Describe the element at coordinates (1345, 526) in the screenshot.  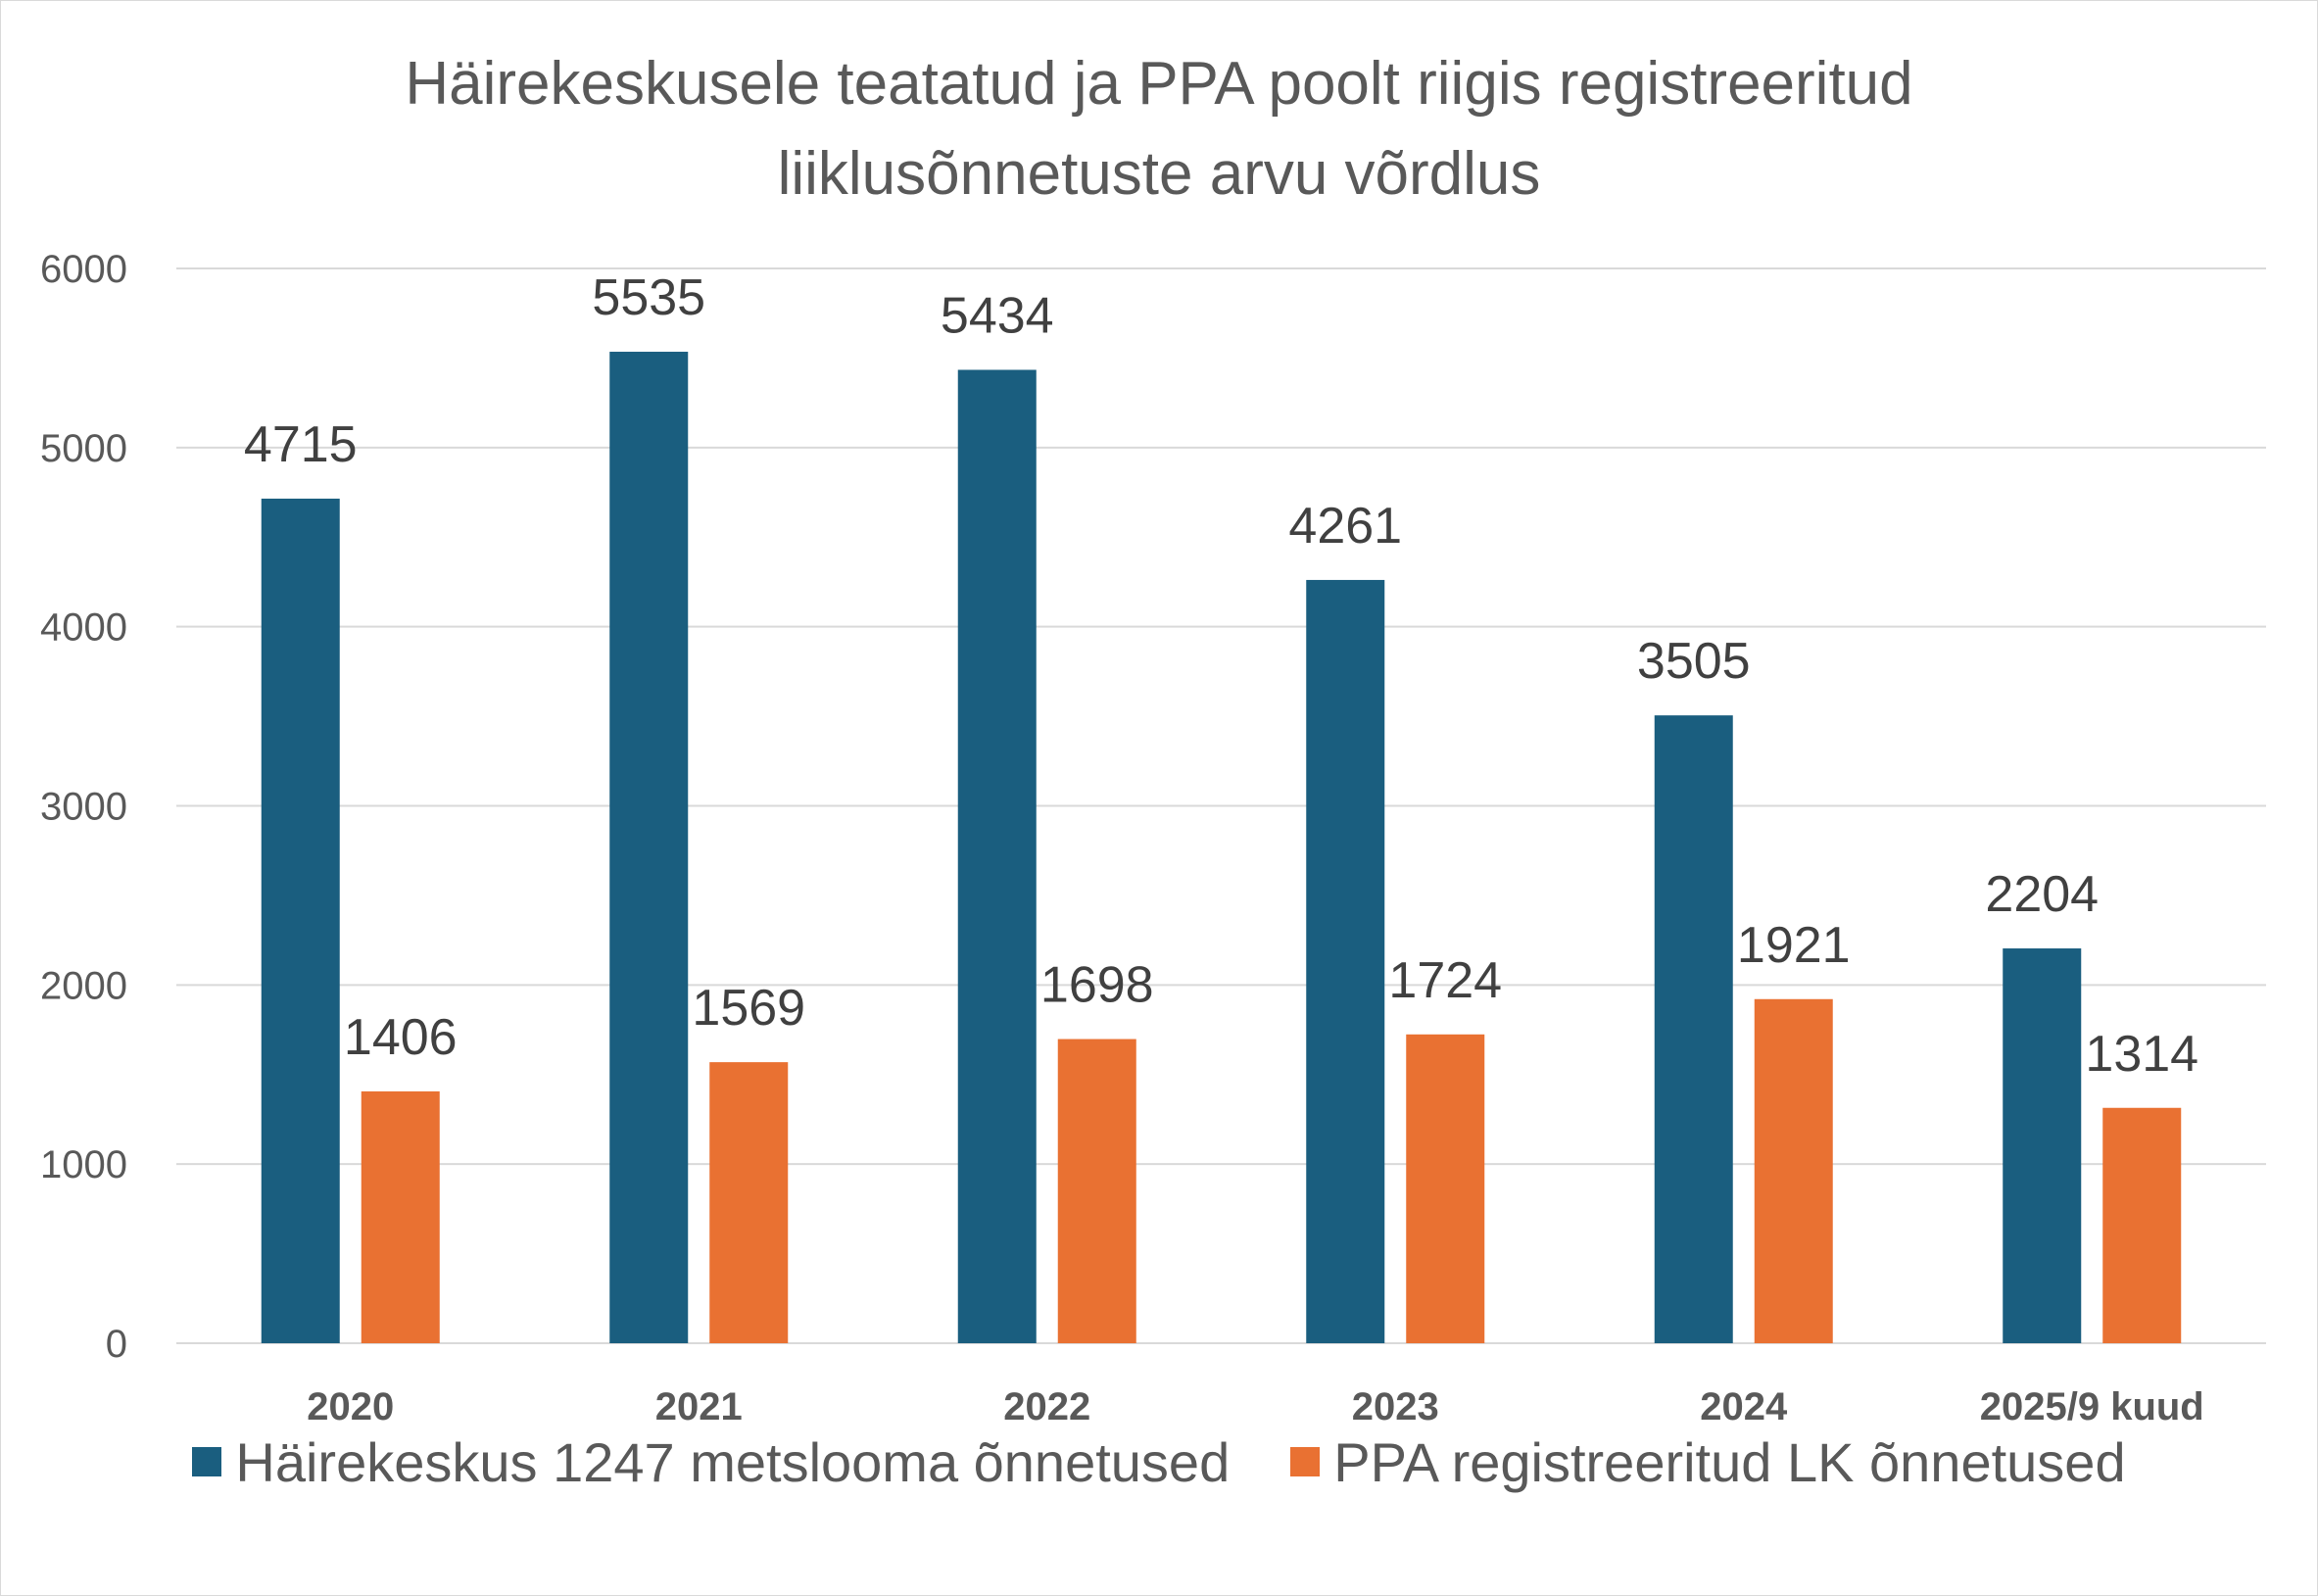
I see `data-label-series0-2023: 4261` at that location.